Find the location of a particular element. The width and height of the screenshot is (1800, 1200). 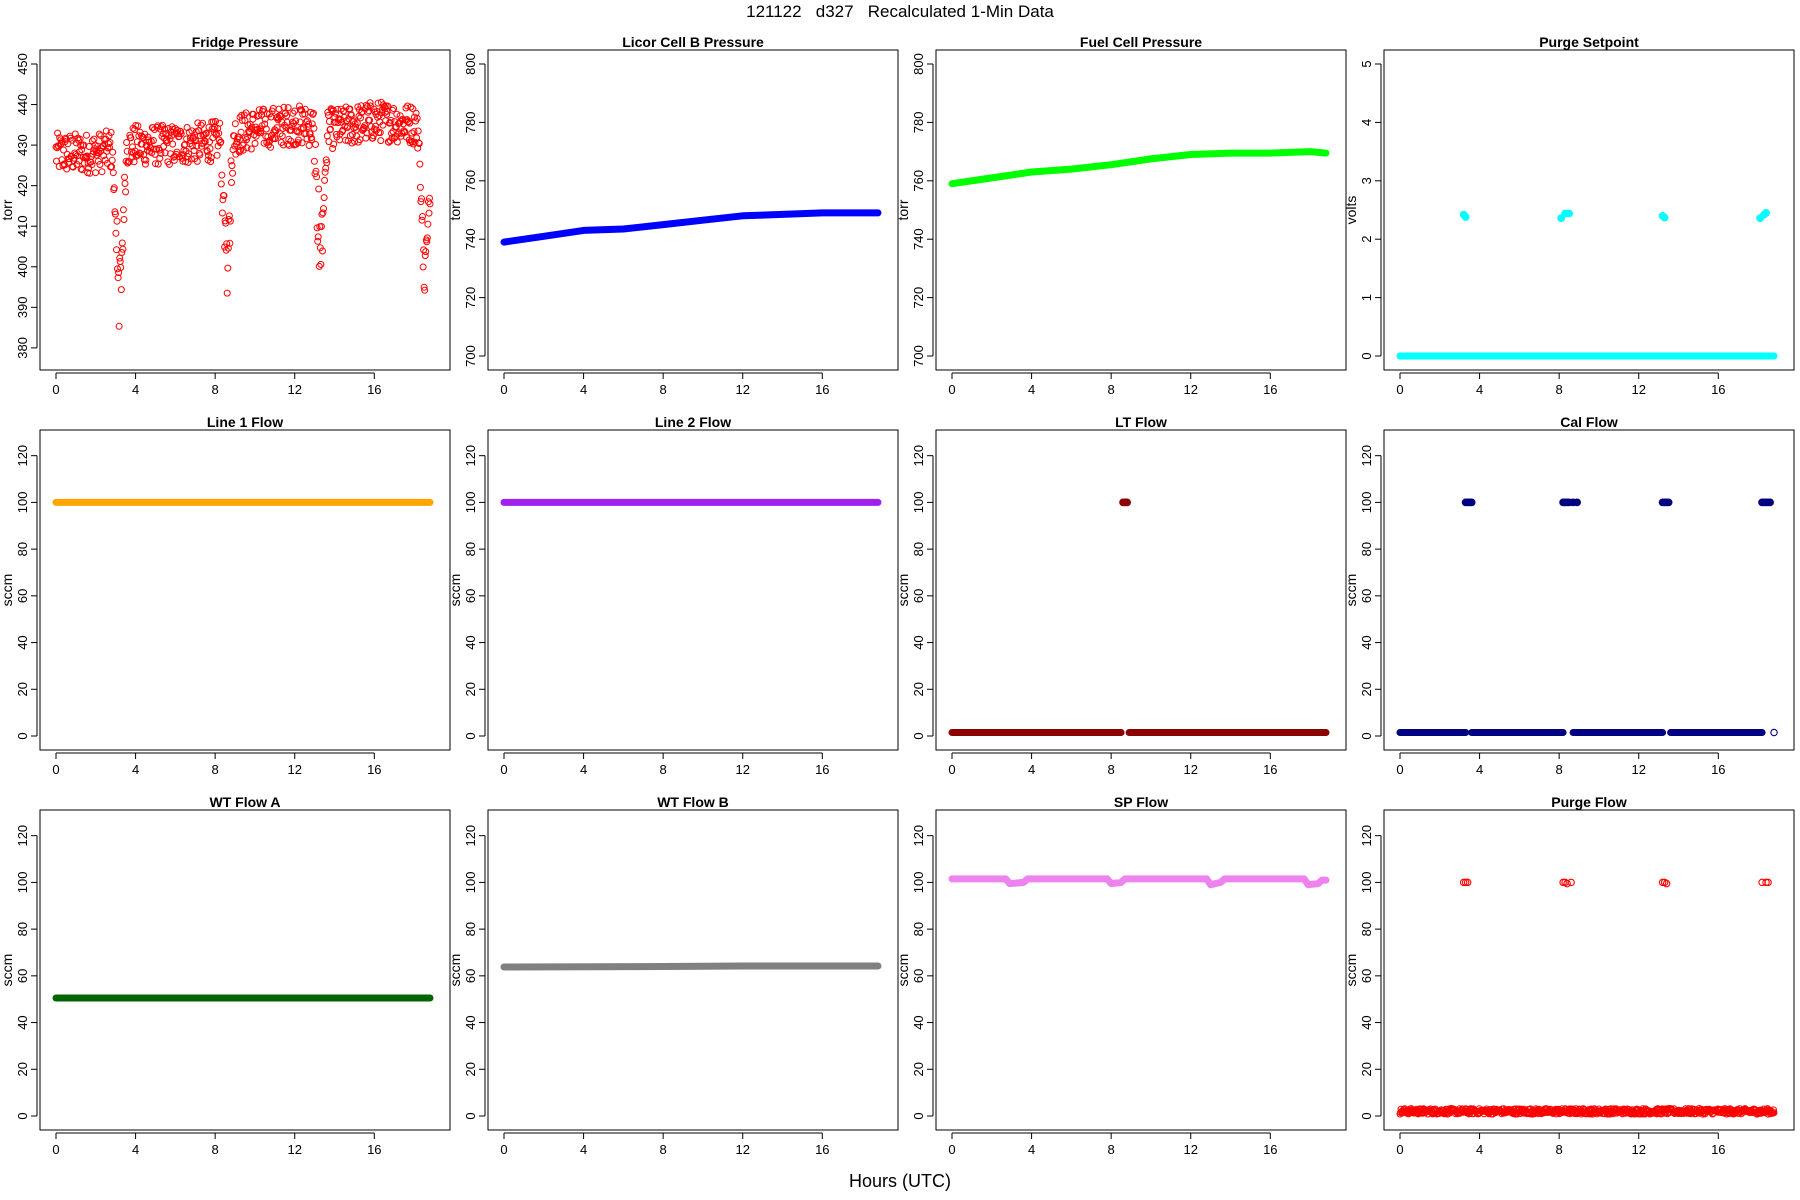

panel-title: Fridge Pressure is located at coordinates (245, 42).